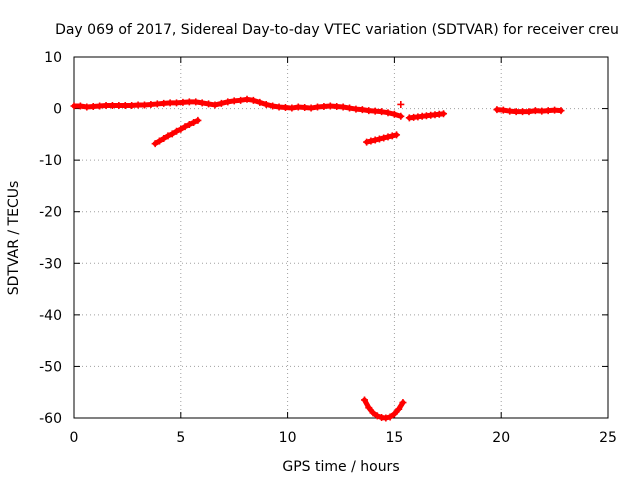  I want to click on x-tick-label: 10, so click(288, 438).